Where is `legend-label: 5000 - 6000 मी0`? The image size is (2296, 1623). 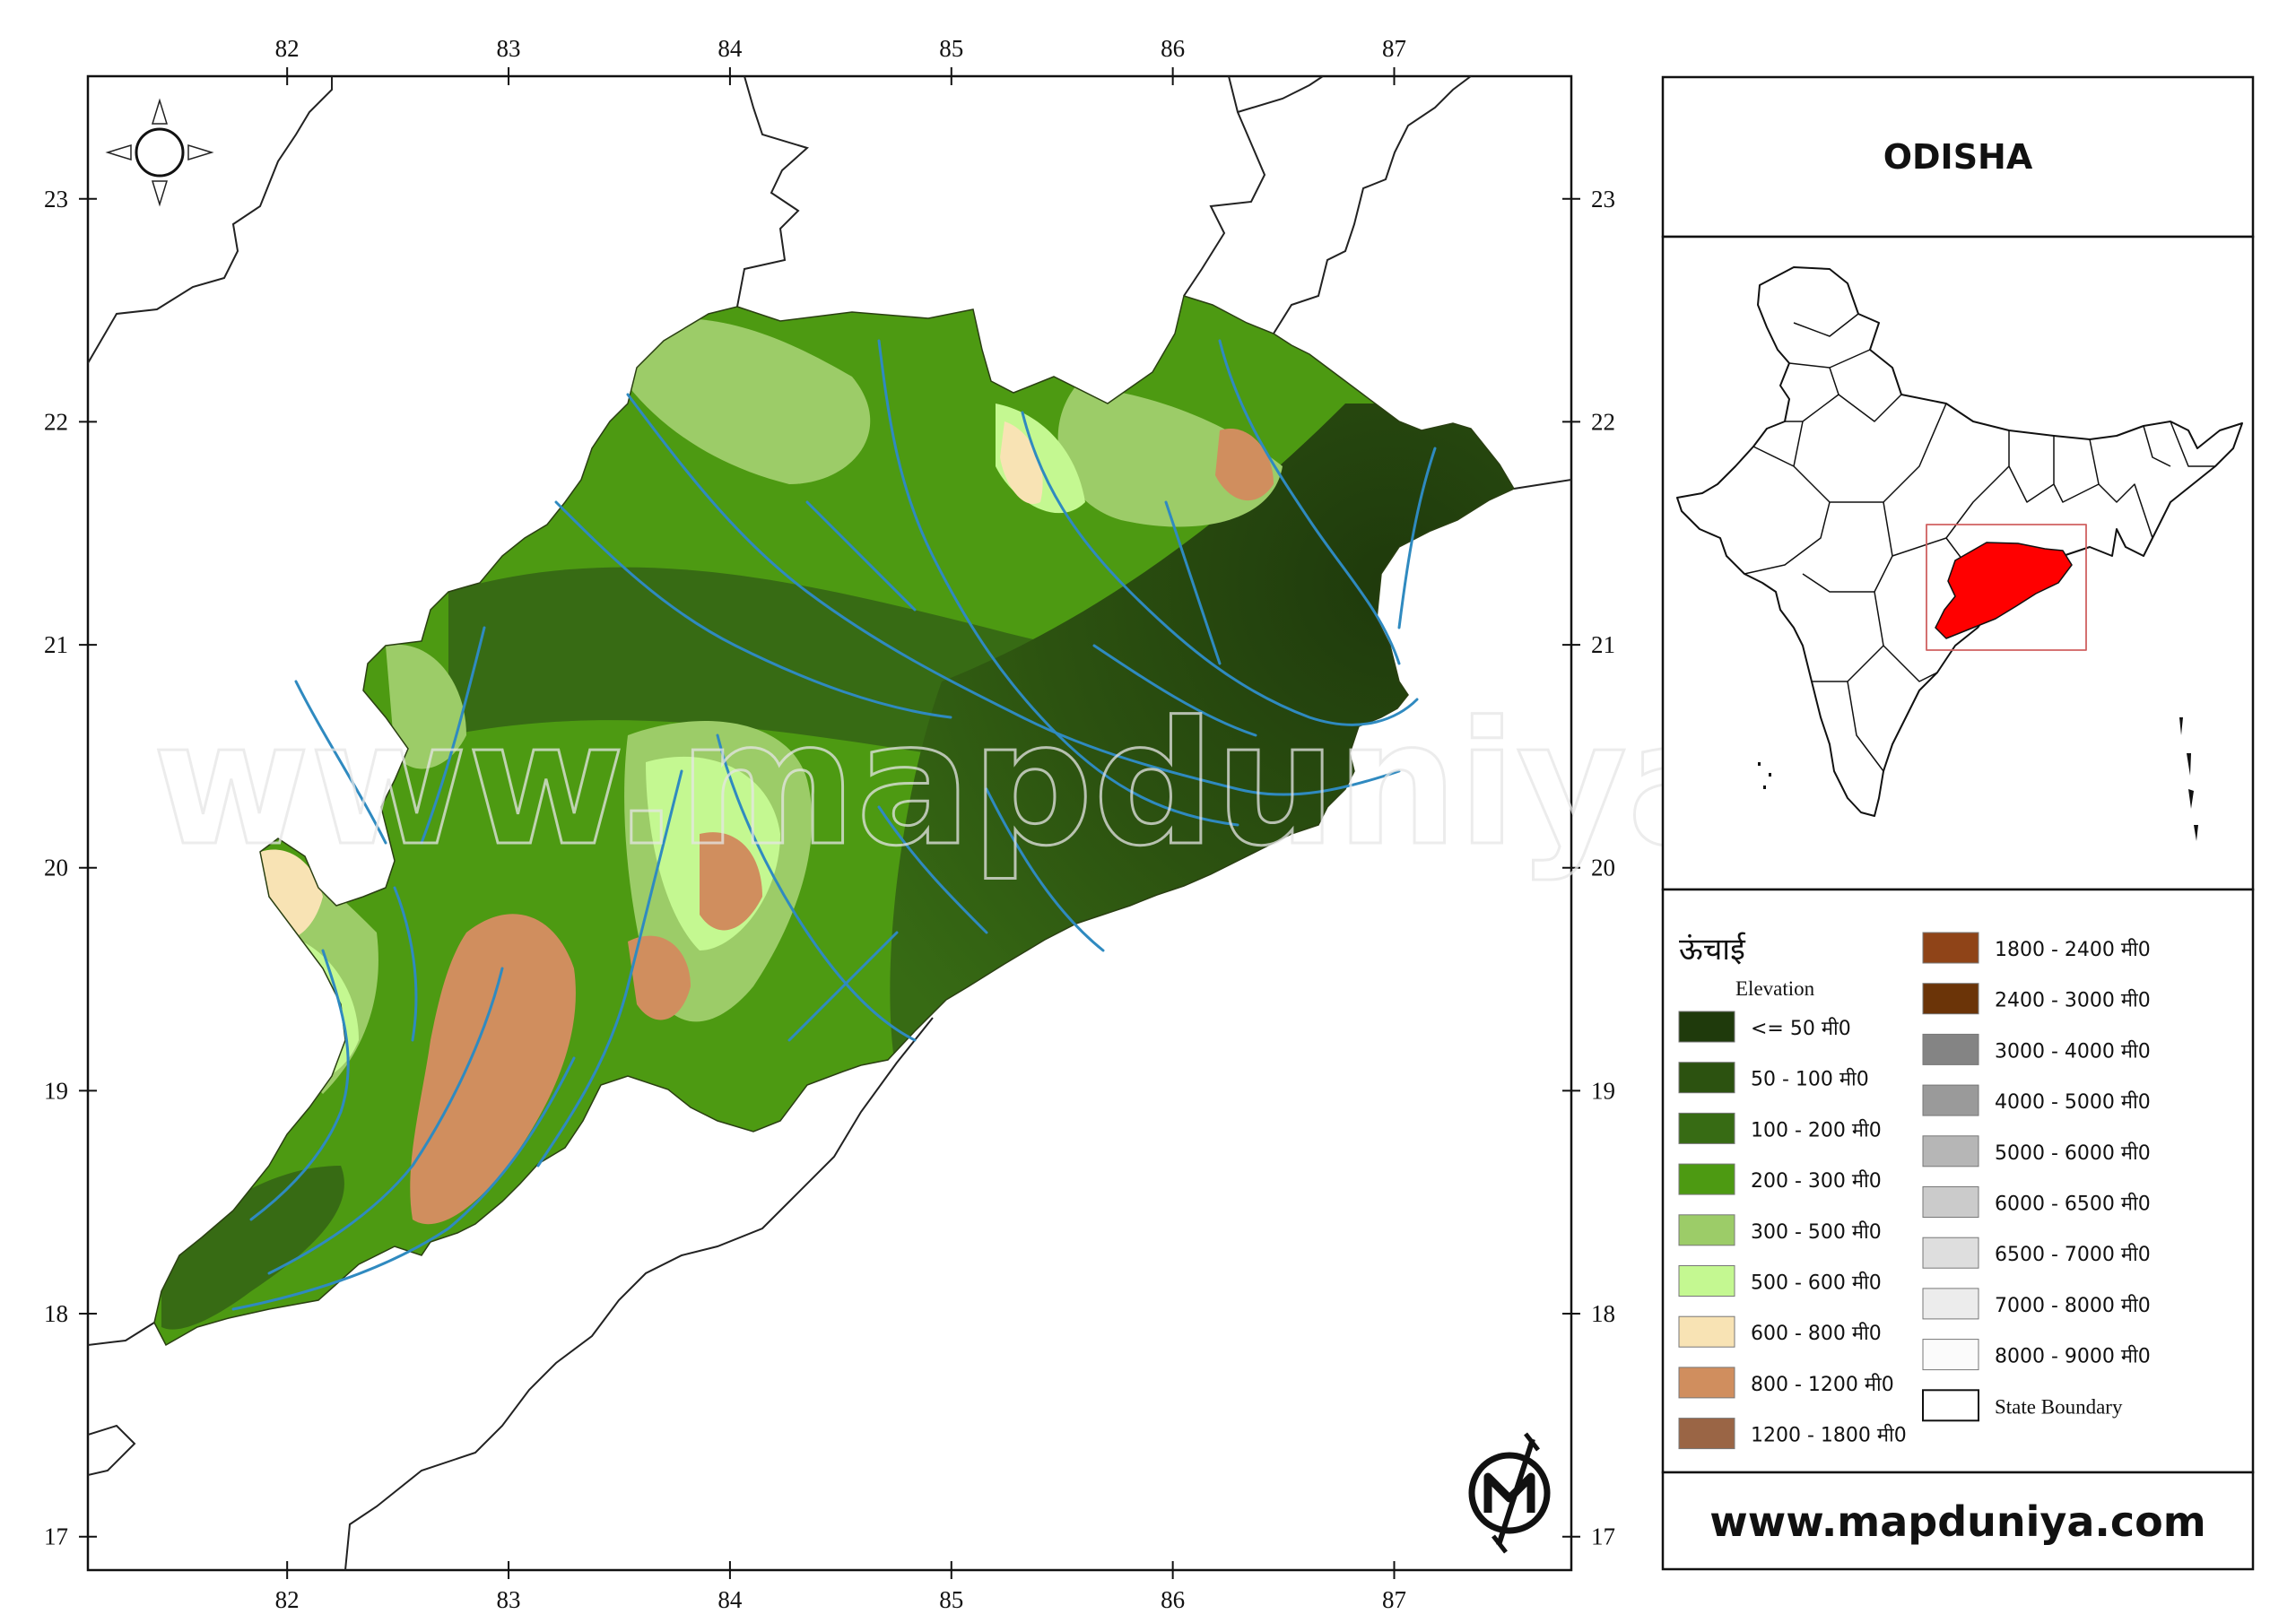 legend-label: 5000 - 6000 मी0 is located at coordinates (2073, 1153).